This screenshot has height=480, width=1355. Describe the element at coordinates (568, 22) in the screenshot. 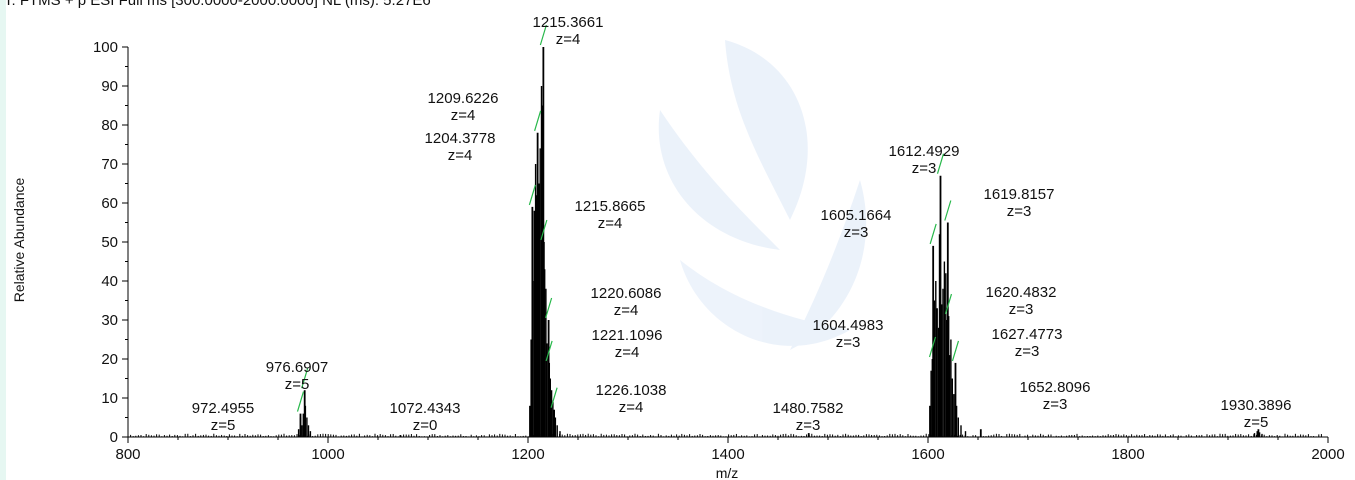

I see `peak-mz-label: 1215.3661` at that location.